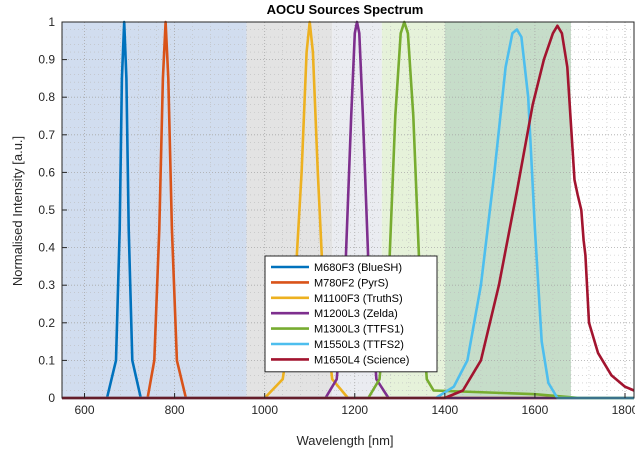 The width and height of the screenshot is (635, 451). Describe the element at coordinates (46, 285) in the screenshot. I see `y-tick-label: 0.3` at that location.